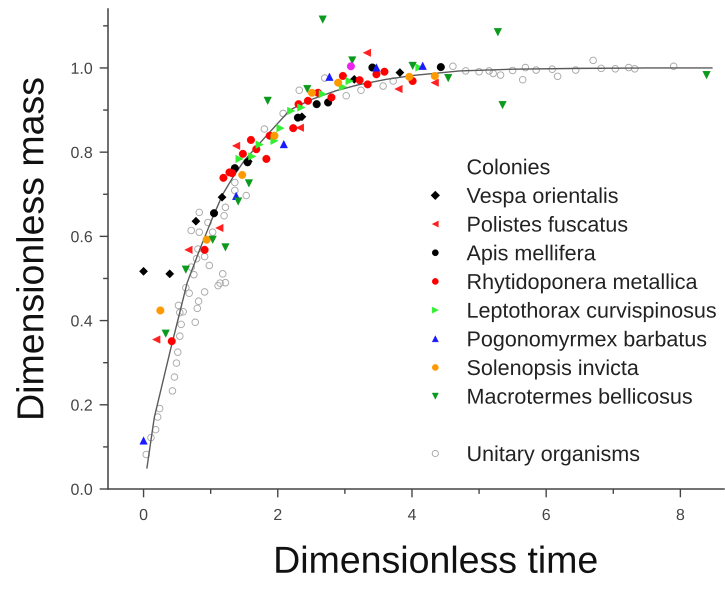 This screenshot has width=725, height=589. What do you see at coordinates (554, 455) in the screenshot?
I see `legend-label: Unitary organisms` at bounding box center [554, 455].